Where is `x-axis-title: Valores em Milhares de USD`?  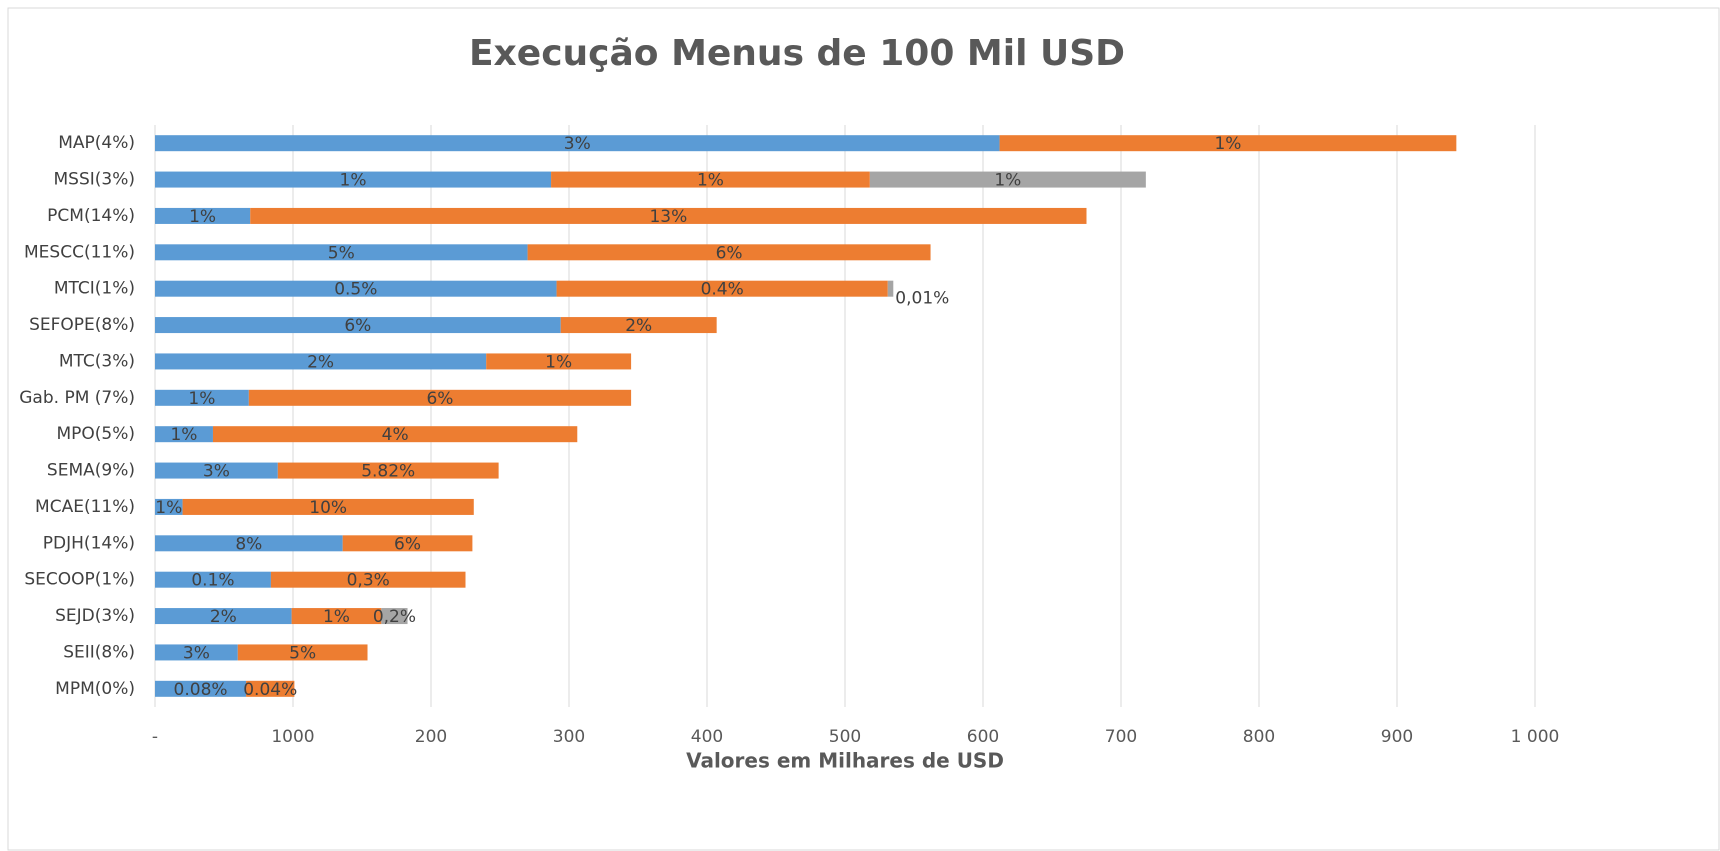 x-axis-title: Valores em Milhares de USD is located at coordinates (845, 761).